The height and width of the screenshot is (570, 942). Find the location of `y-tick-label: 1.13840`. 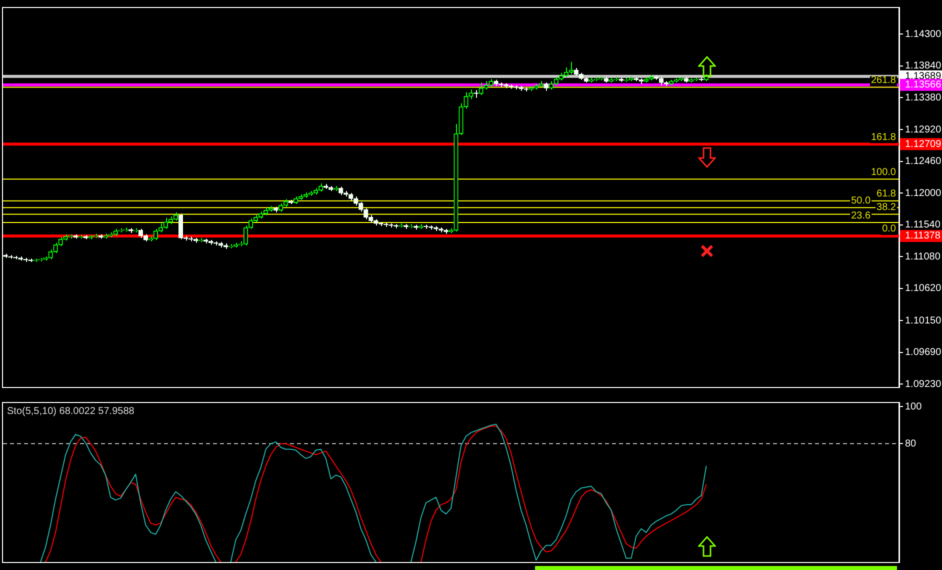

y-tick-label: 1.13840 is located at coordinates (923, 66).